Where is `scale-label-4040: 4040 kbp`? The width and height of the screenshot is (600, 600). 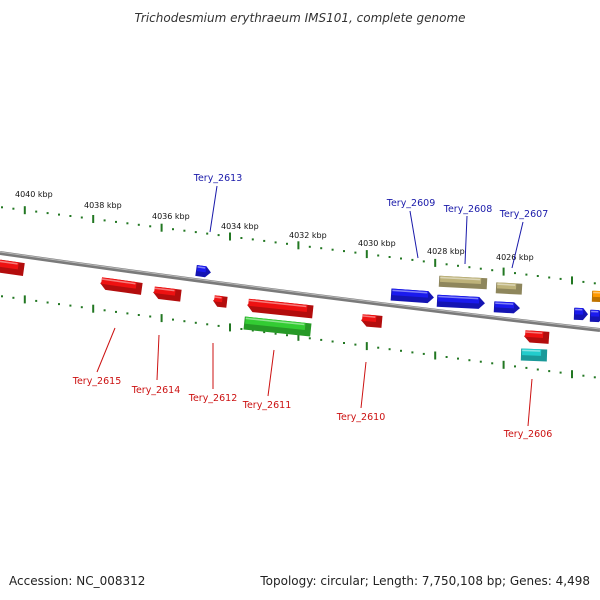
scale-label-4040: 4040 kbp is located at coordinates (34, 194).